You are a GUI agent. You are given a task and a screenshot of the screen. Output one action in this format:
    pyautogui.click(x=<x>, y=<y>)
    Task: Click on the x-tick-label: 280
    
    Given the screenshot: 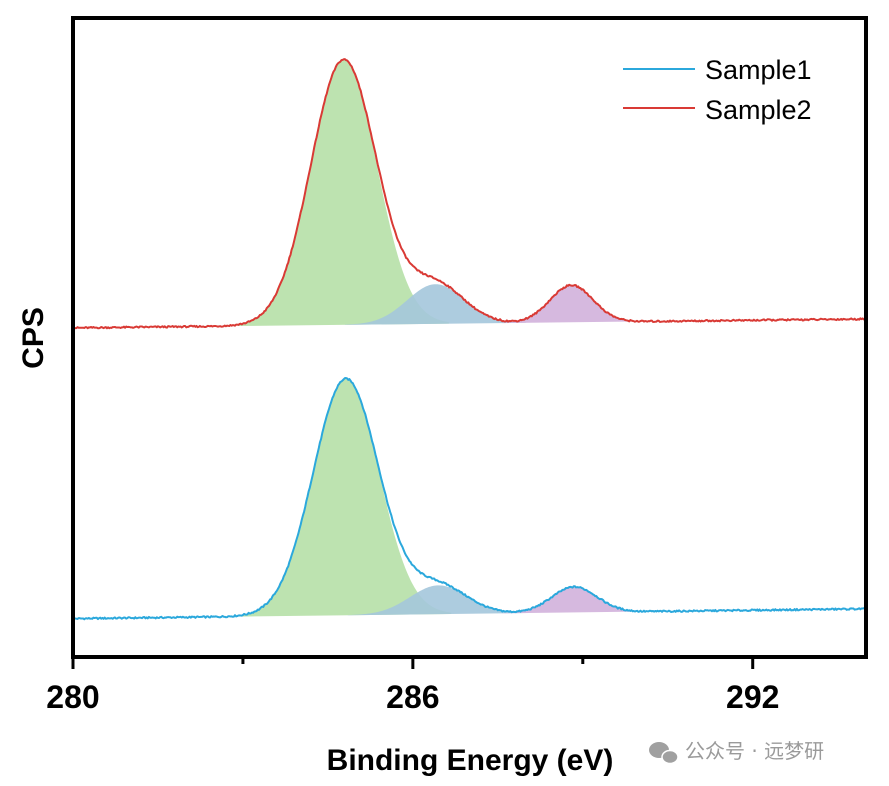 What is the action you would take?
    pyautogui.click(x=72, y=697)
    